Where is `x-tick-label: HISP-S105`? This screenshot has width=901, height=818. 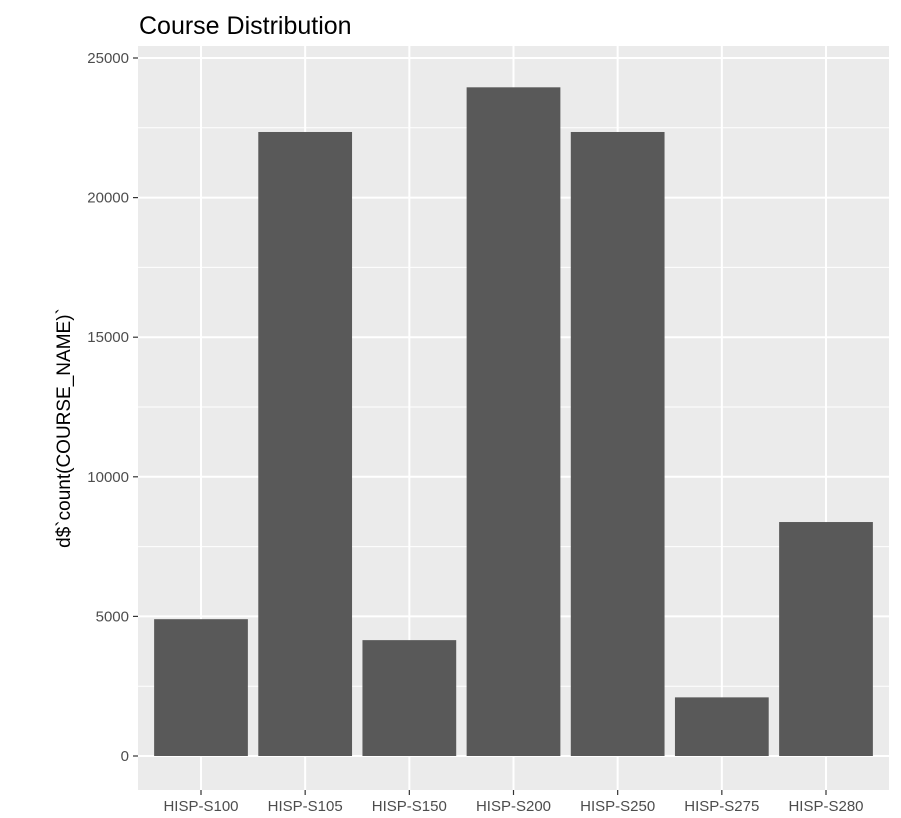
x-tick-label: HISP-S105 is located at coordinates (305, 806).